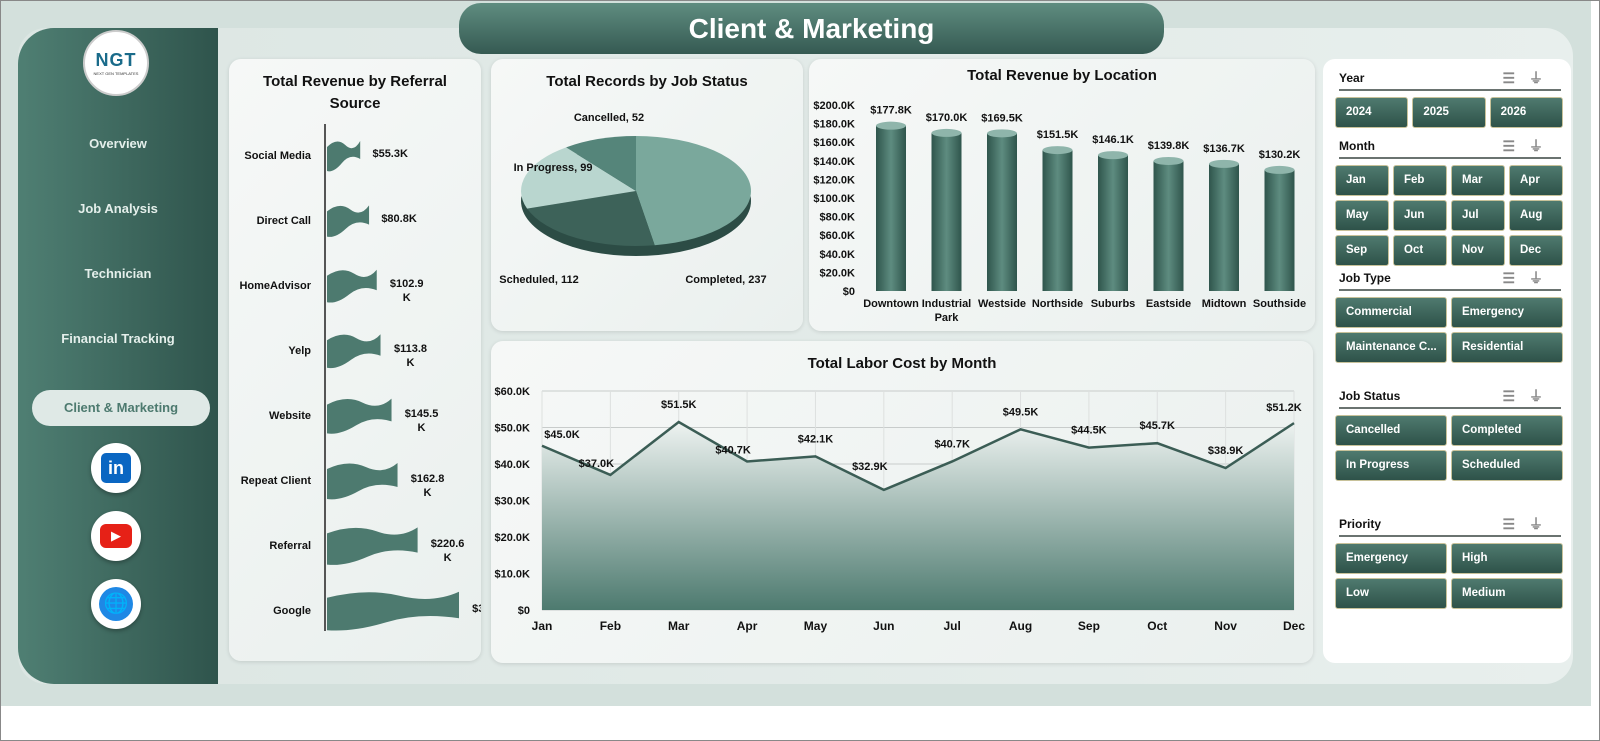 The height and width of the screenshot is (741, 1600). I want to click on x-tick-label: Southside, so click(1279, 304).